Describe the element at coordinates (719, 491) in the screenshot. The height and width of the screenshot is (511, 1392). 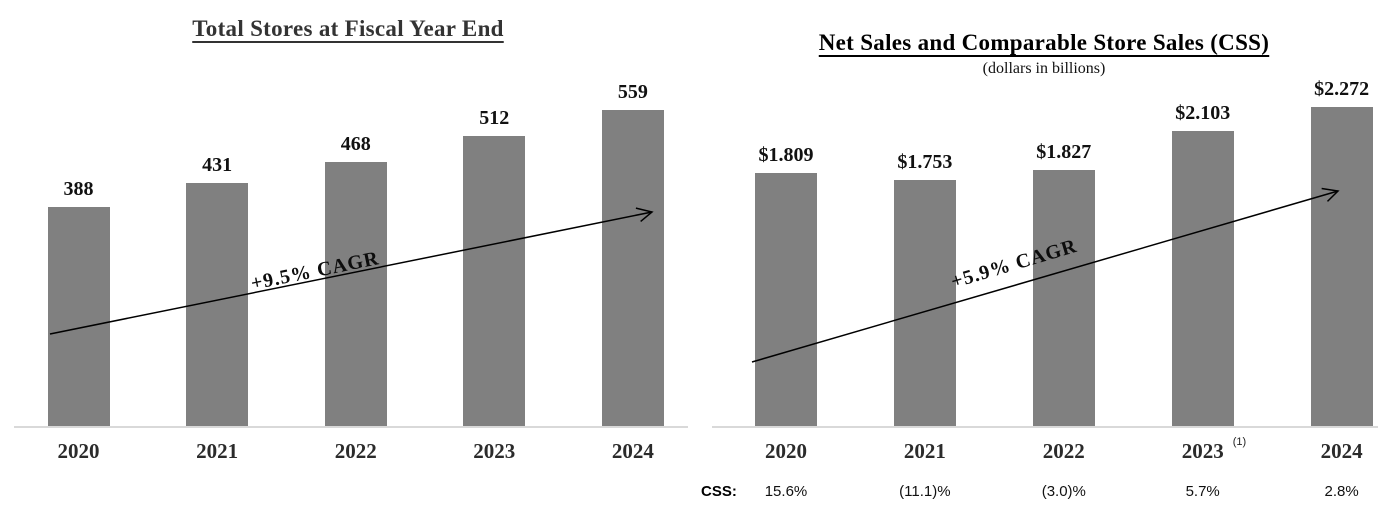
I see `css-row-label: CSS:` at that location.